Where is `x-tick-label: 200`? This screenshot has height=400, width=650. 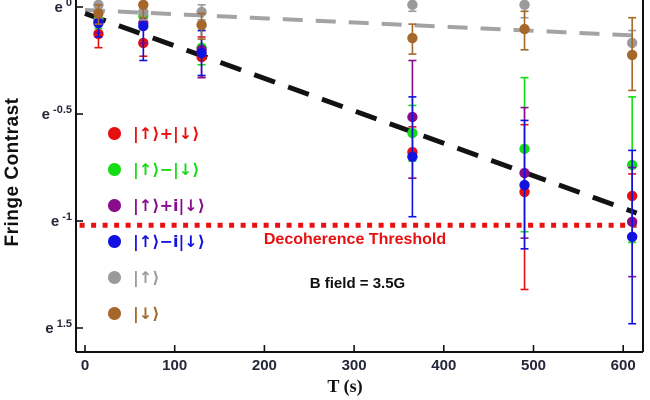
x-tick-label: 200 is located at coordinates (264, 365).